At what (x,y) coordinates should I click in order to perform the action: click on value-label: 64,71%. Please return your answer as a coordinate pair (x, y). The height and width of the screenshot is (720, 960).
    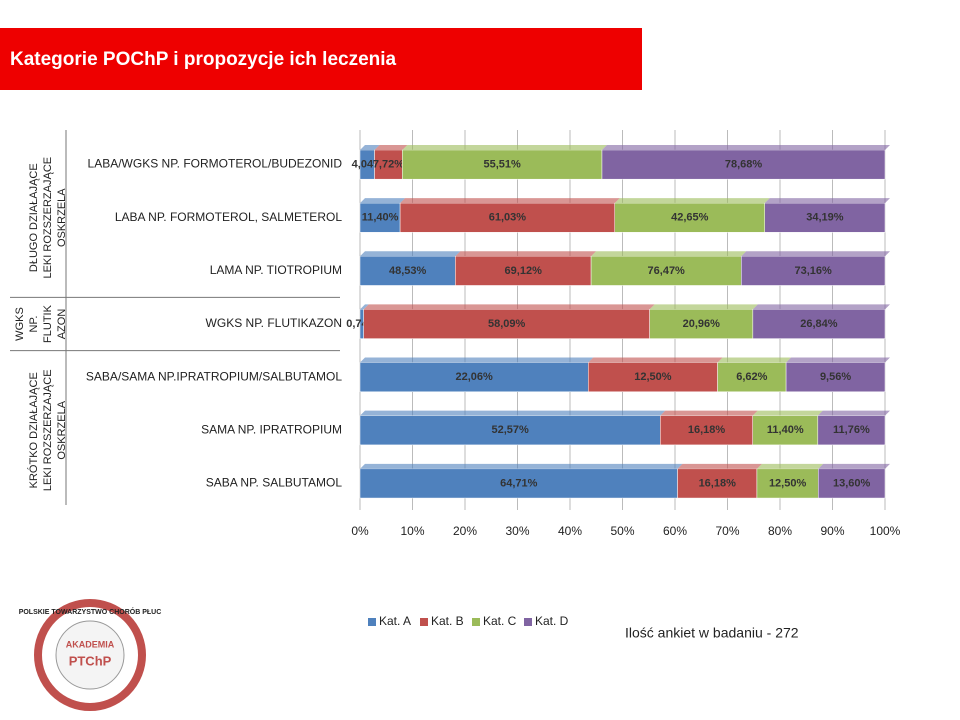
    Looking at the image, I should click on (519, 483).